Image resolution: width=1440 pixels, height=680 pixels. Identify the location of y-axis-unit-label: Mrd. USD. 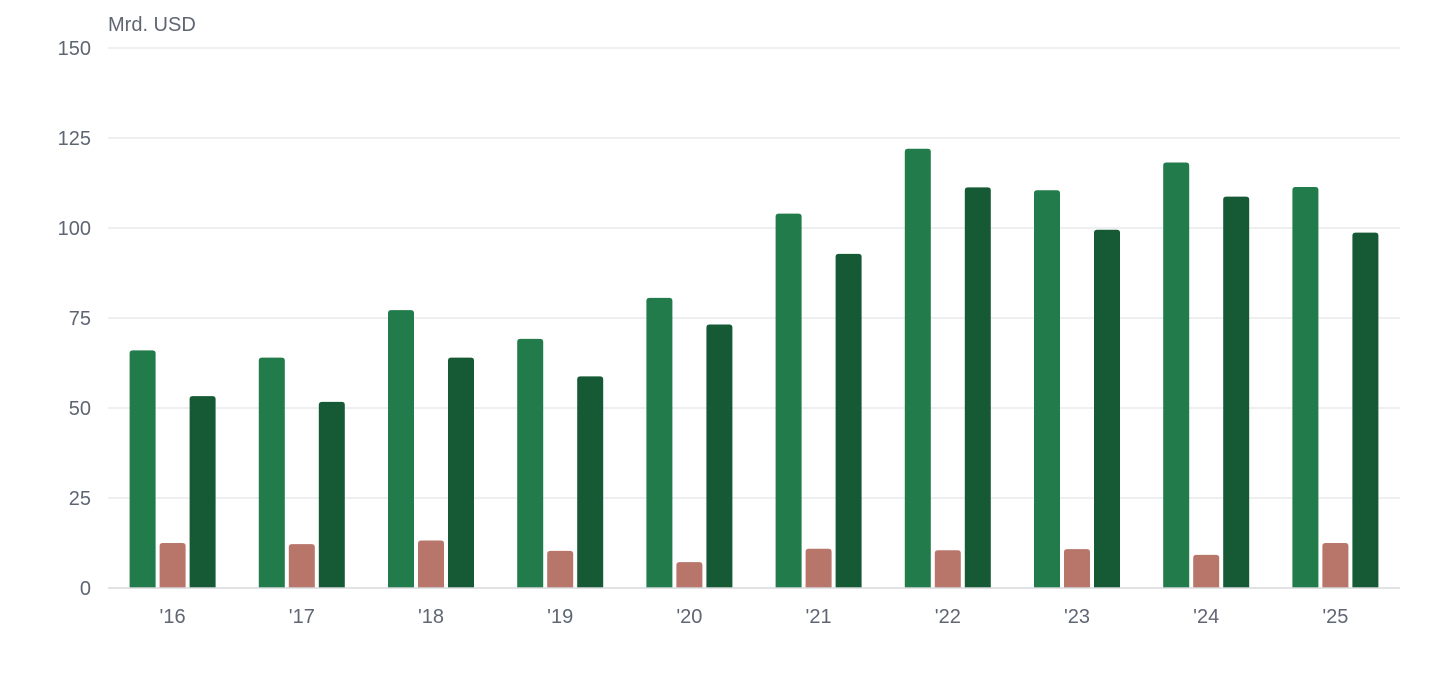
(152, 25).